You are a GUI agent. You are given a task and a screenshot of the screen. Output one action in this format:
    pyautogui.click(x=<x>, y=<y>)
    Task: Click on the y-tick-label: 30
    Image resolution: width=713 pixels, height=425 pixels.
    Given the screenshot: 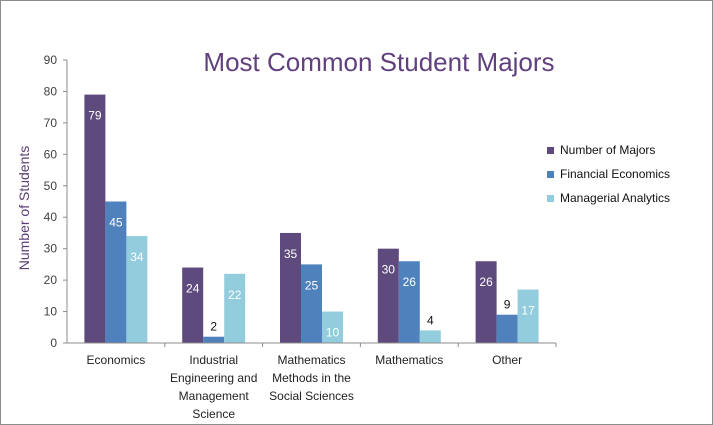 What is the action you would take?
    pyautogui.click(x=51, y=249)
    